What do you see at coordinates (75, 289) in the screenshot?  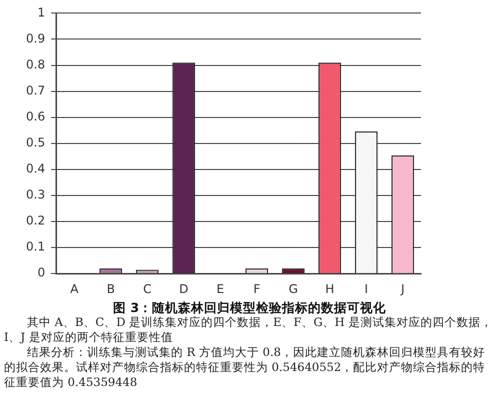 I see `x-tick-label: A` at bounding box center [75, 289].